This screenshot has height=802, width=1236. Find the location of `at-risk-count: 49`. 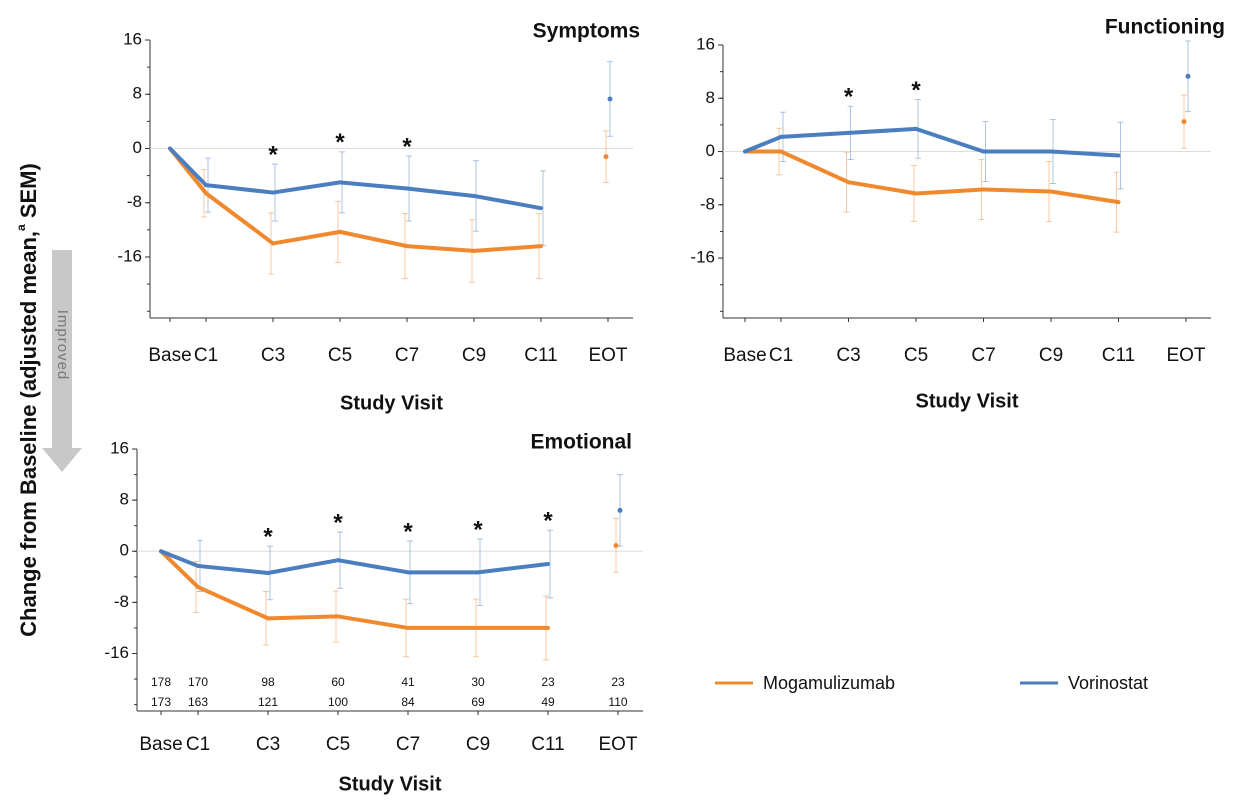

at-risk-count: 49 is located at coordinates (548, 702).